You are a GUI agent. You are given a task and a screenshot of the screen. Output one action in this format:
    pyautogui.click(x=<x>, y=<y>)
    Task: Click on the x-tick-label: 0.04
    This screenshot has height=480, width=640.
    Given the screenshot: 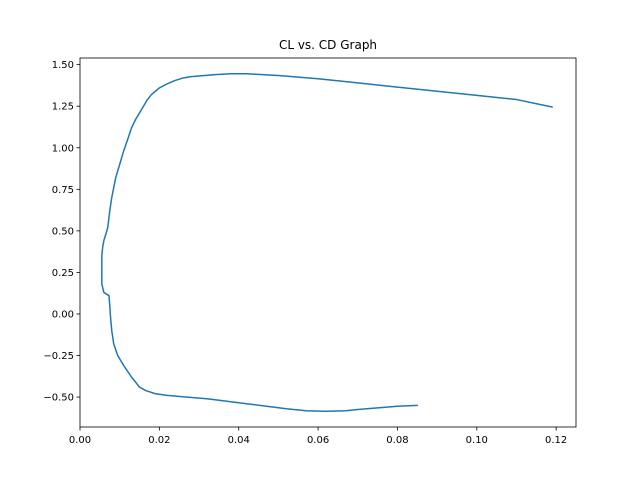 What is the action you would take?
    pyautogui.click(x=239, y=440)
    